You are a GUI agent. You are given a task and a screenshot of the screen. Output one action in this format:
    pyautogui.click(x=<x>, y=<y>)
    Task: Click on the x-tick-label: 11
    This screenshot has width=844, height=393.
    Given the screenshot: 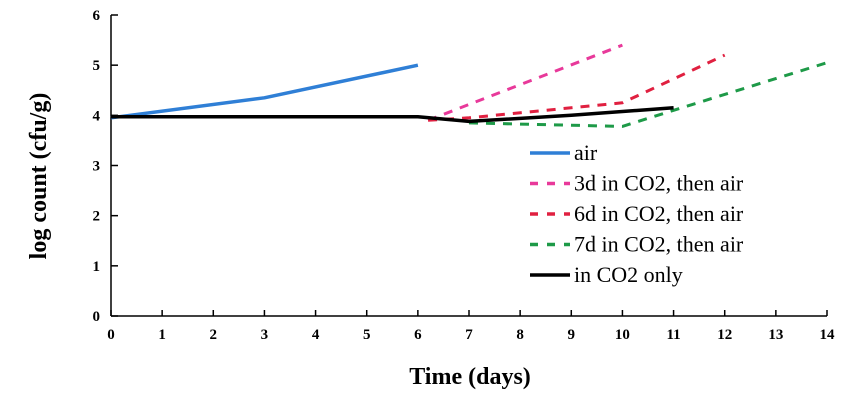 What is the action you would take?
    pyautogui.click(x=673, y=335)
    